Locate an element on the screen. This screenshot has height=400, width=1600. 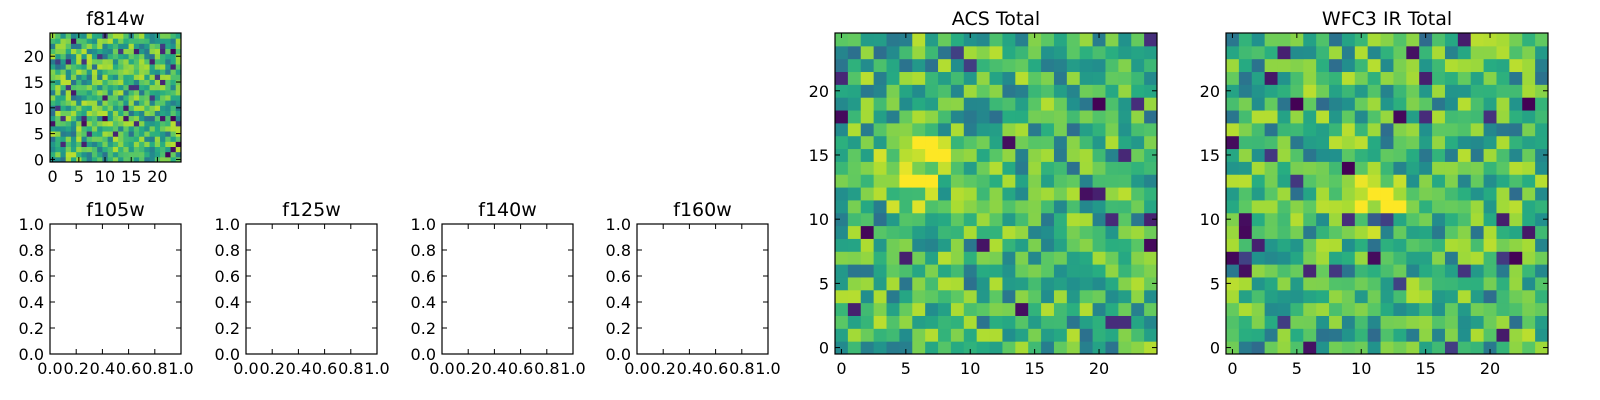
panel-title: ACS Total is located at coordinates (996, 19).